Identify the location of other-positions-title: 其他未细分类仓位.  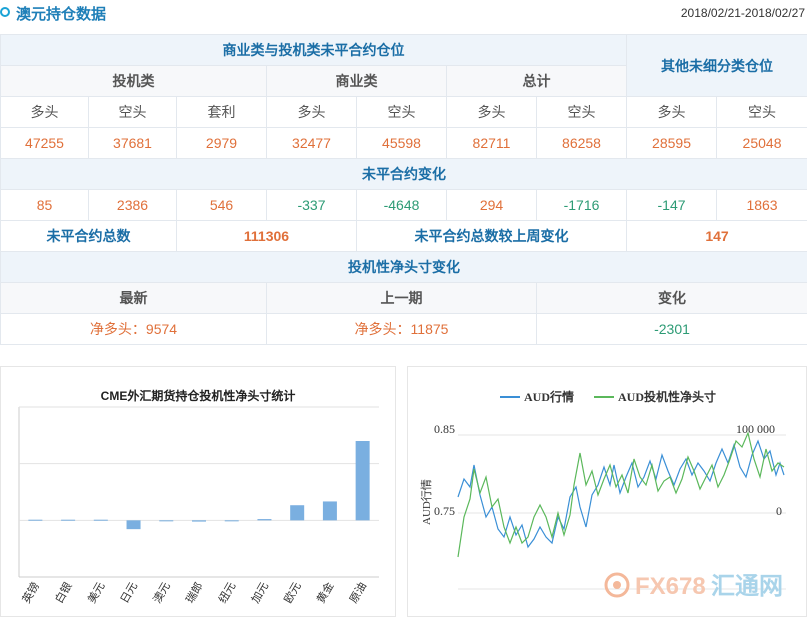
(716, 65).